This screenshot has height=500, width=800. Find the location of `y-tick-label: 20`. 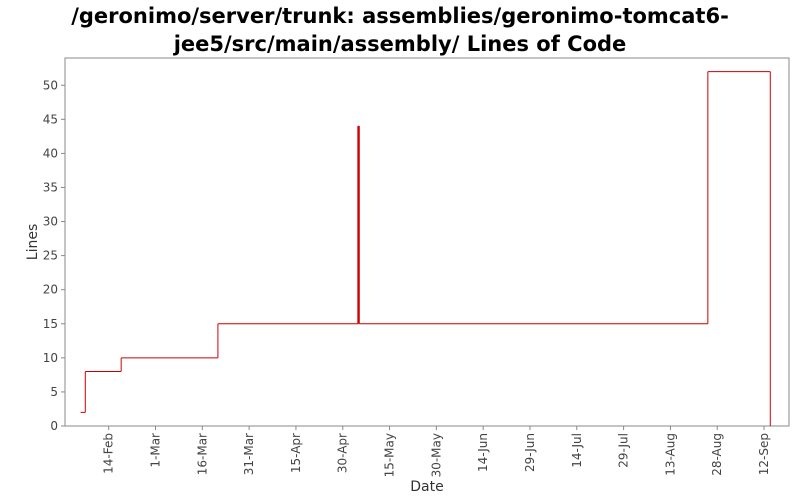

y-tick-label: 20 is located at coordinates (50, 290).